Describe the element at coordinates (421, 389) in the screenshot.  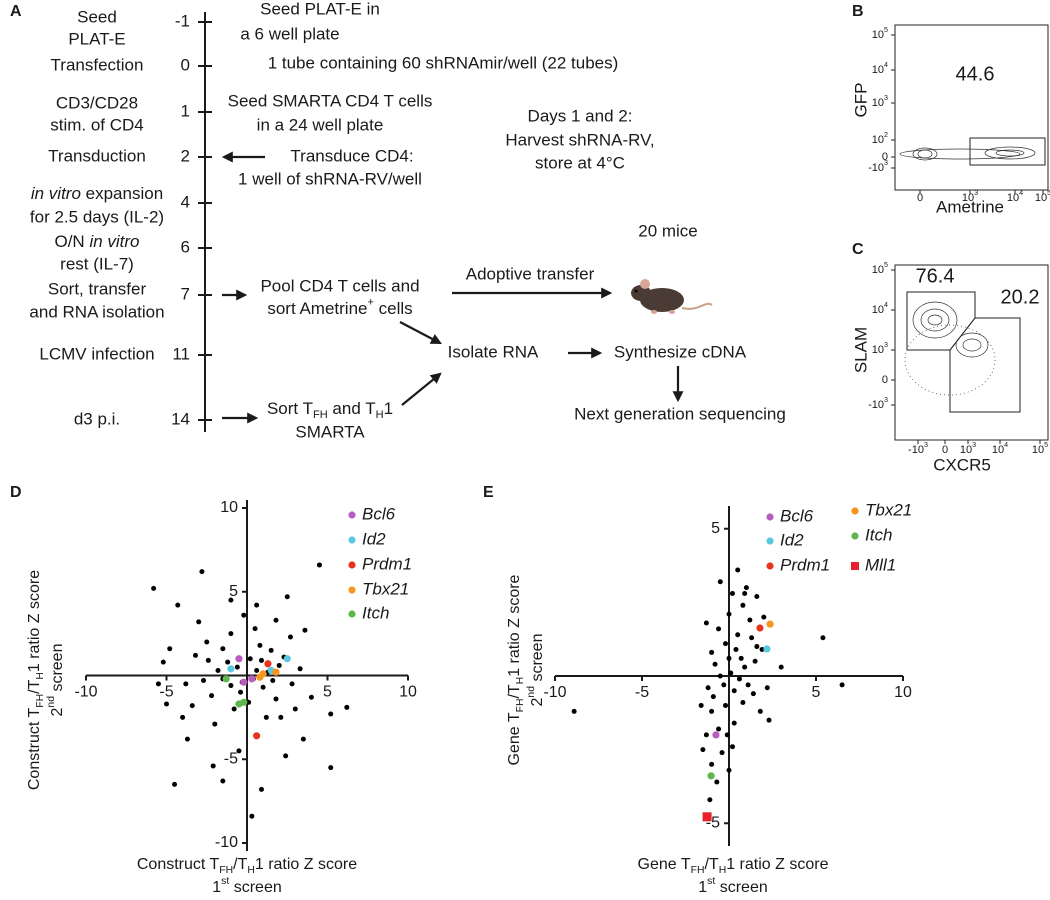
I see `arrow` at that location.